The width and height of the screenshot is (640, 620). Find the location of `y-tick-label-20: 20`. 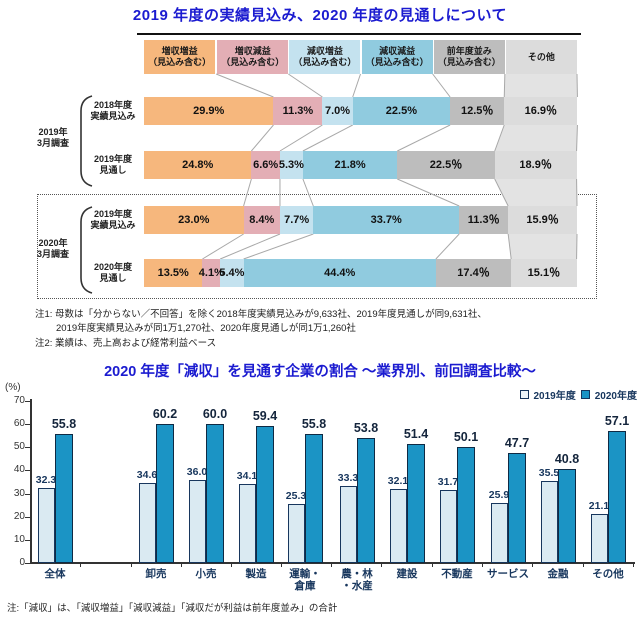

y-tick-label-20: 20 is located at coordinates (19, 516).